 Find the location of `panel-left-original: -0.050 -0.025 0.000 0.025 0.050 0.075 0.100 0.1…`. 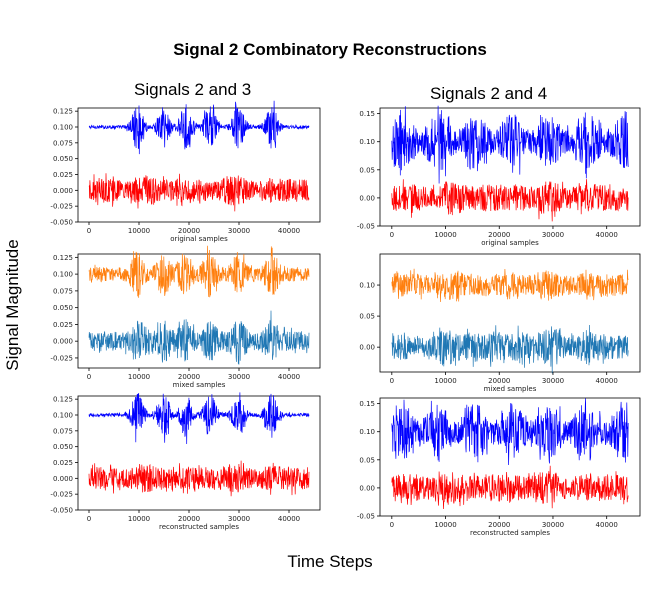

panel-left-original: -0.050 -0.025 0.000 0.025 0.050 0.075 0.100 0.1… is located at coordinates (185, 171).